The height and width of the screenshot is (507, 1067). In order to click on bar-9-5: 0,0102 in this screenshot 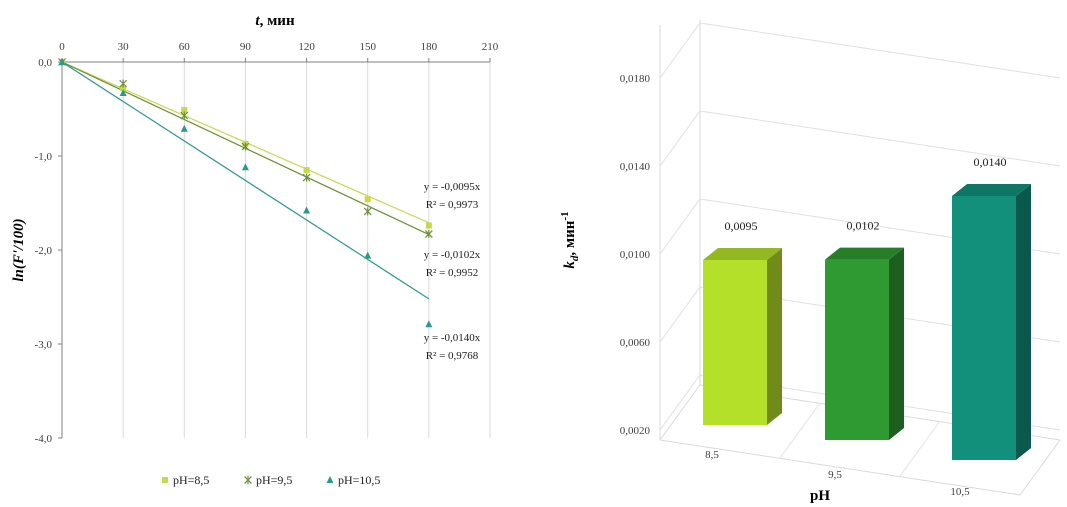, I will do `click(864, 329)`.